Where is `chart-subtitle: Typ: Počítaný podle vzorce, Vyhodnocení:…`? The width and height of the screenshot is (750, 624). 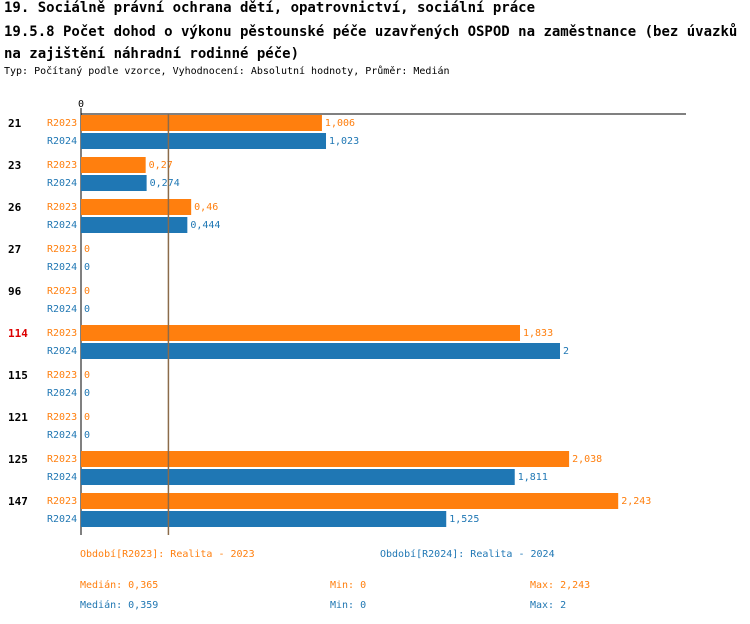 chart-subtitle: Typ: Počítaný podle vzorce, Vyhodnocení:… is located at coordinates (227, 71).